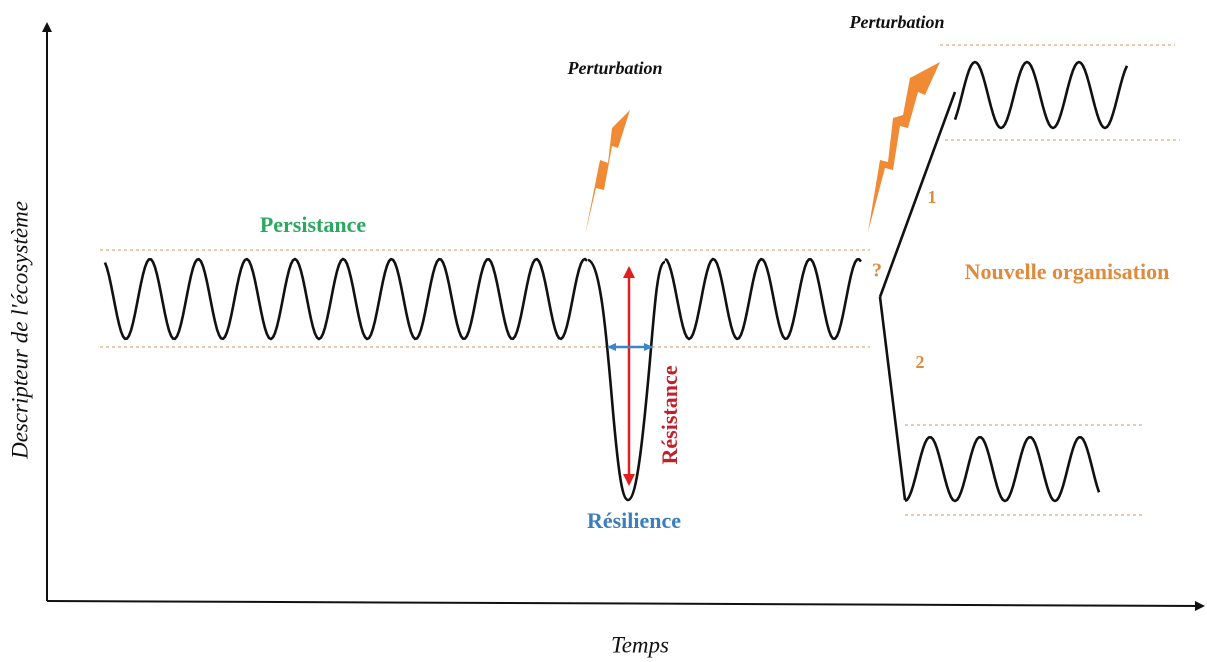  Describe the element at coordinates (625, 605) in the screenshot. I see `x-axis` at that location.